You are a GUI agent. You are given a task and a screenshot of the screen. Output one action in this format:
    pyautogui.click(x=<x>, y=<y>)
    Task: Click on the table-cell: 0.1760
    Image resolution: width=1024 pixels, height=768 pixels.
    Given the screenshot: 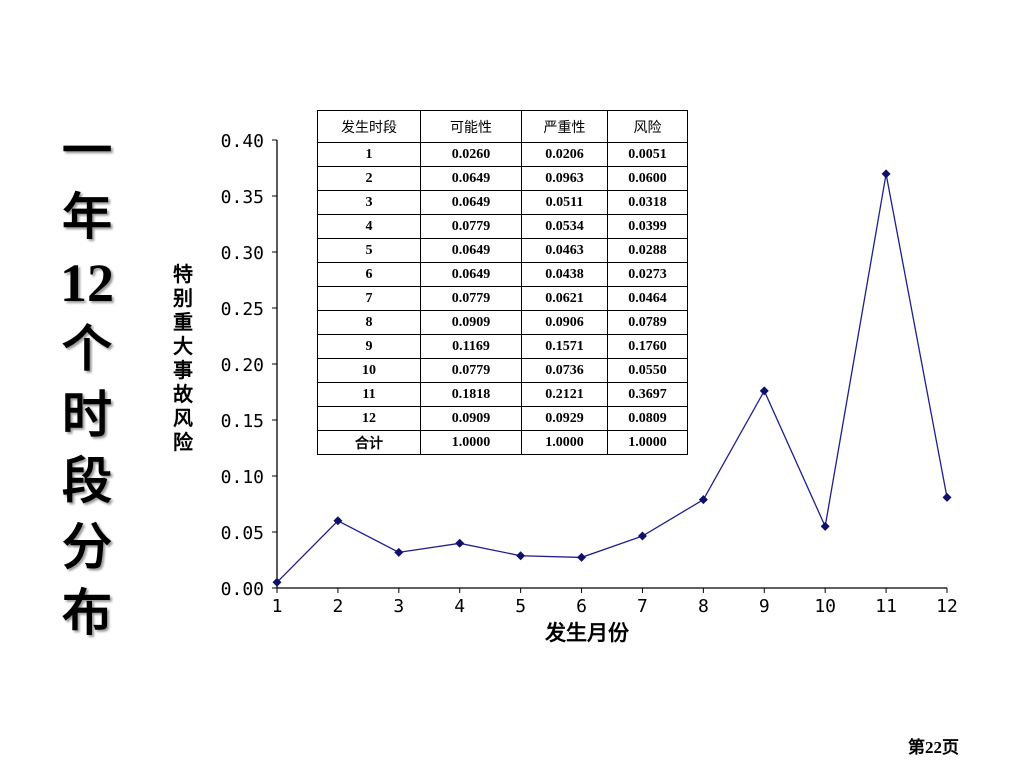 What is the action you would take?
    pyautogui.click(x=647, y=346)
    